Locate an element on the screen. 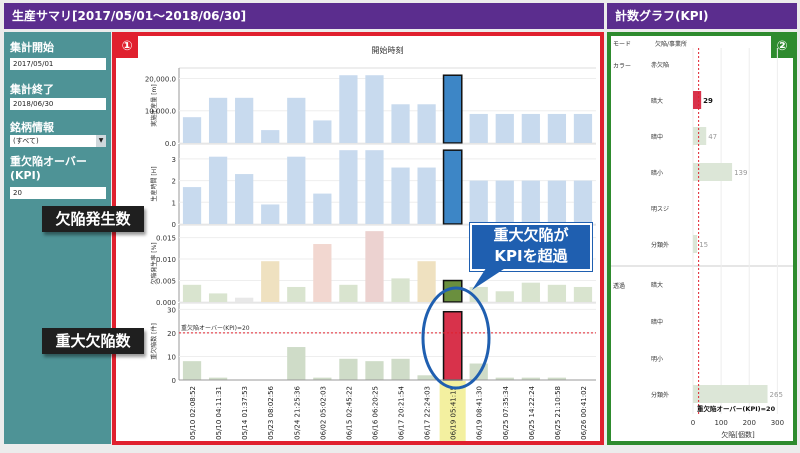 The image size is (800, 453). graph-title: 計数グラフ(KPI) is located at coordinates (702, 16).